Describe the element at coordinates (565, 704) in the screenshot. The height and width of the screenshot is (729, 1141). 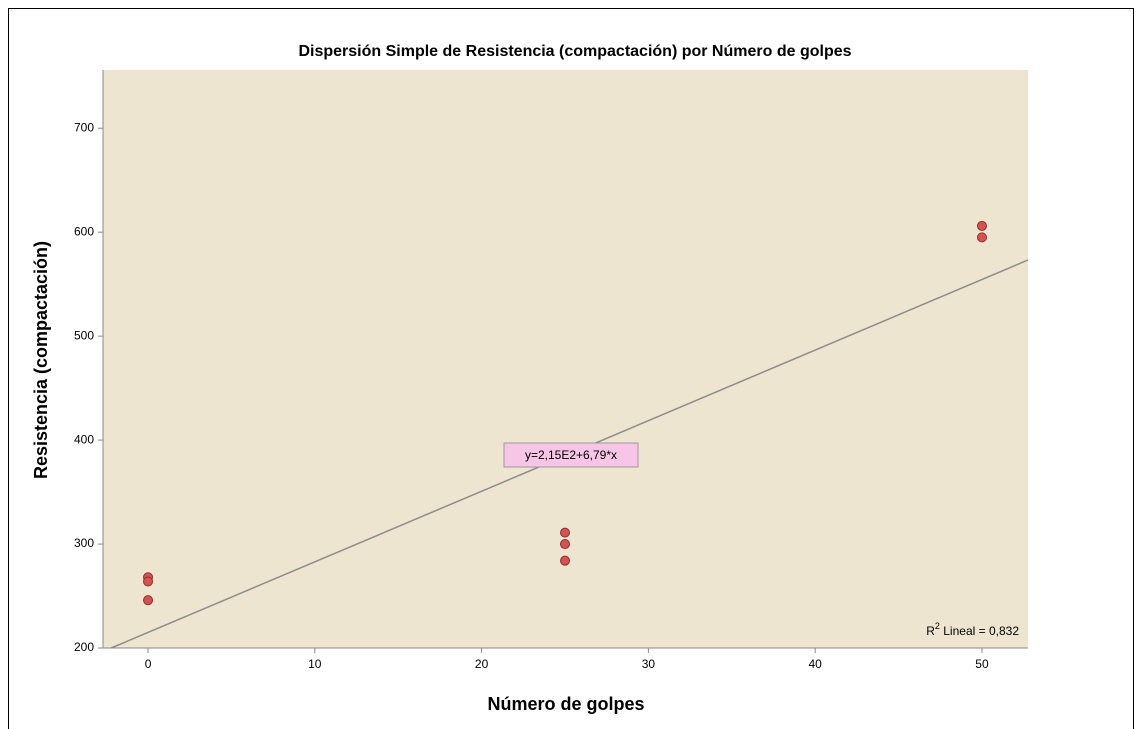
I see `x-axis-label: Número de golpes` at that location.